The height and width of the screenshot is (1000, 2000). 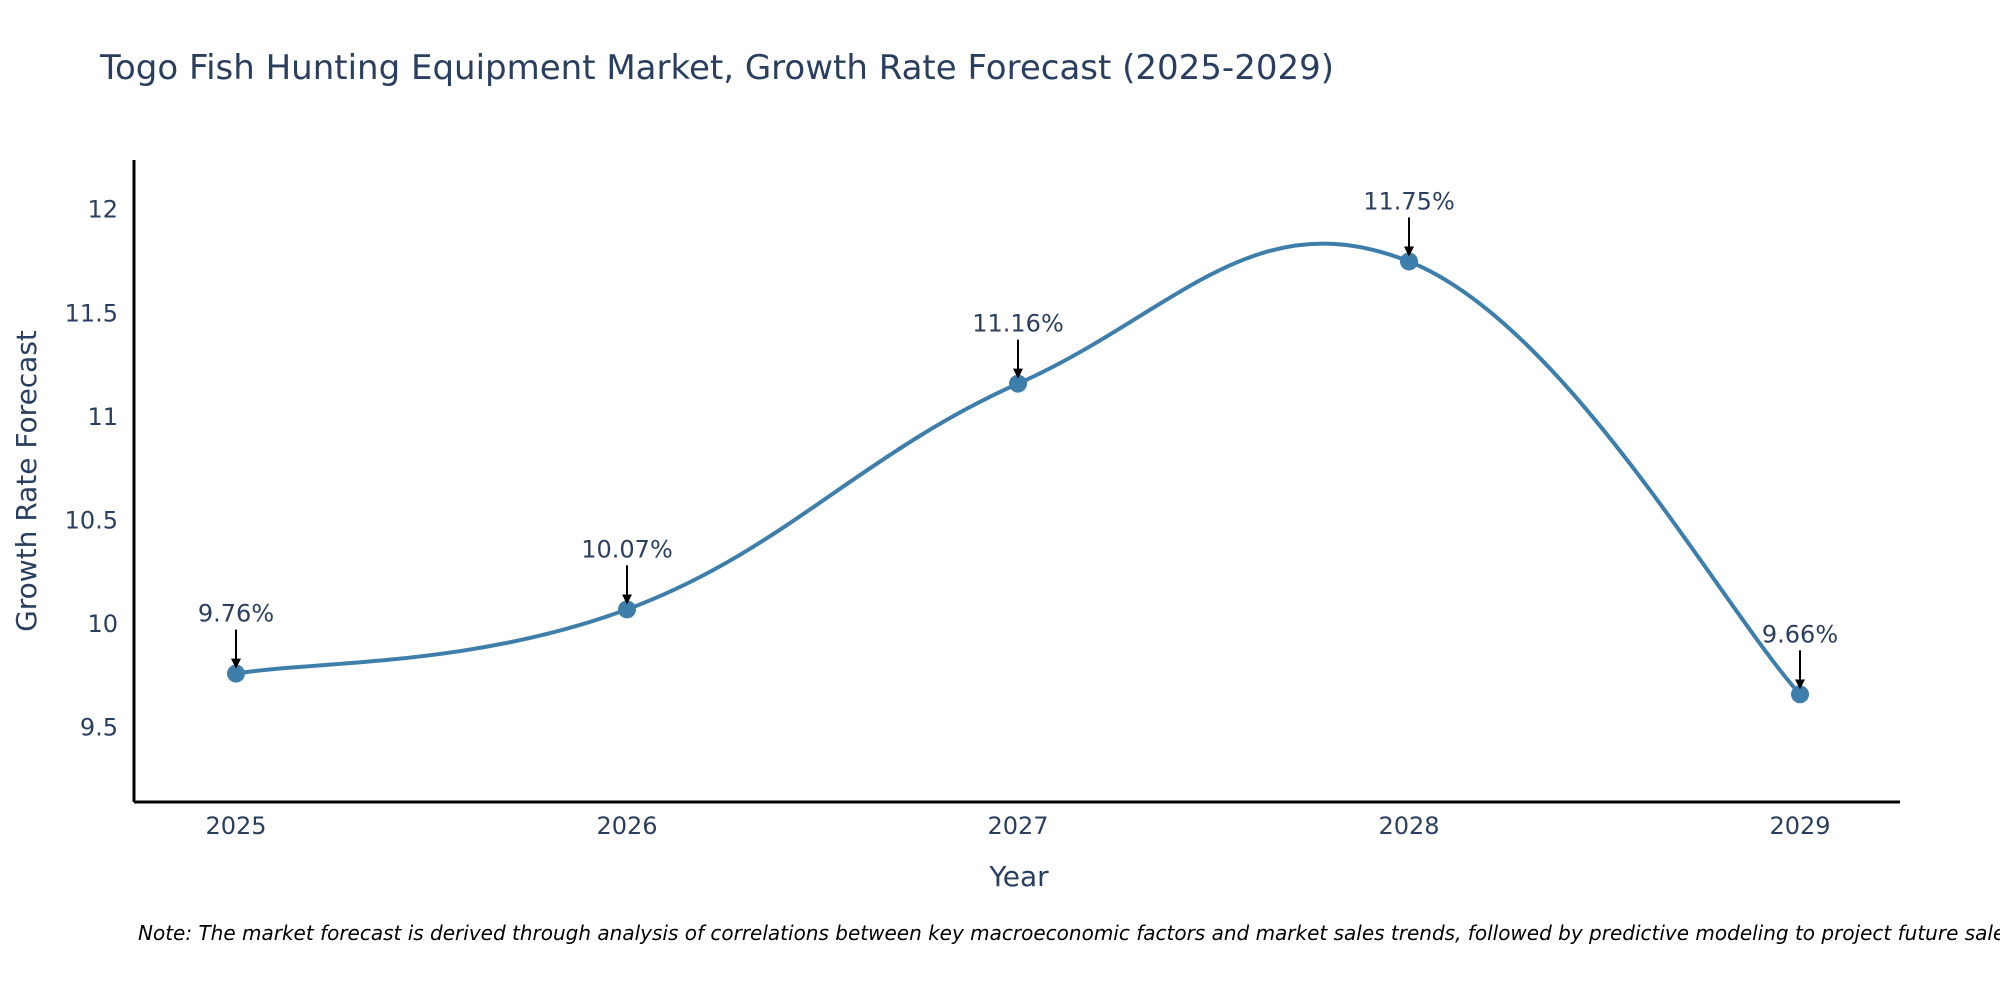 What do you see at coordinates (91, 313) in the screenshot?
I see `y-tick-label: 11.5` at bounding box center [91, 313].